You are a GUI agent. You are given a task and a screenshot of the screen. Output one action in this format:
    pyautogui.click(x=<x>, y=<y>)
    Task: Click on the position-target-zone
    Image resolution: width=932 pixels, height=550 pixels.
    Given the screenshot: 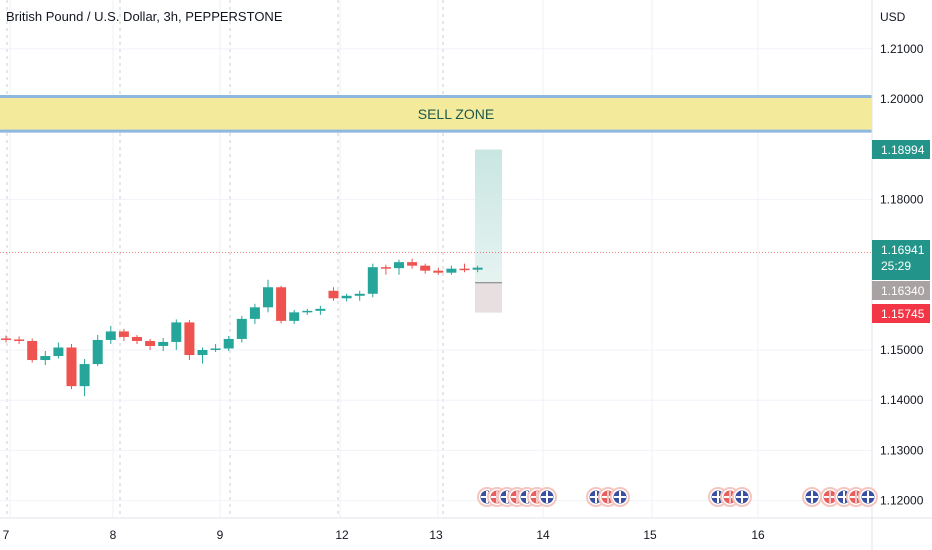 What is the action you would take?
    pyautogui.click(x=488, y=216)
    